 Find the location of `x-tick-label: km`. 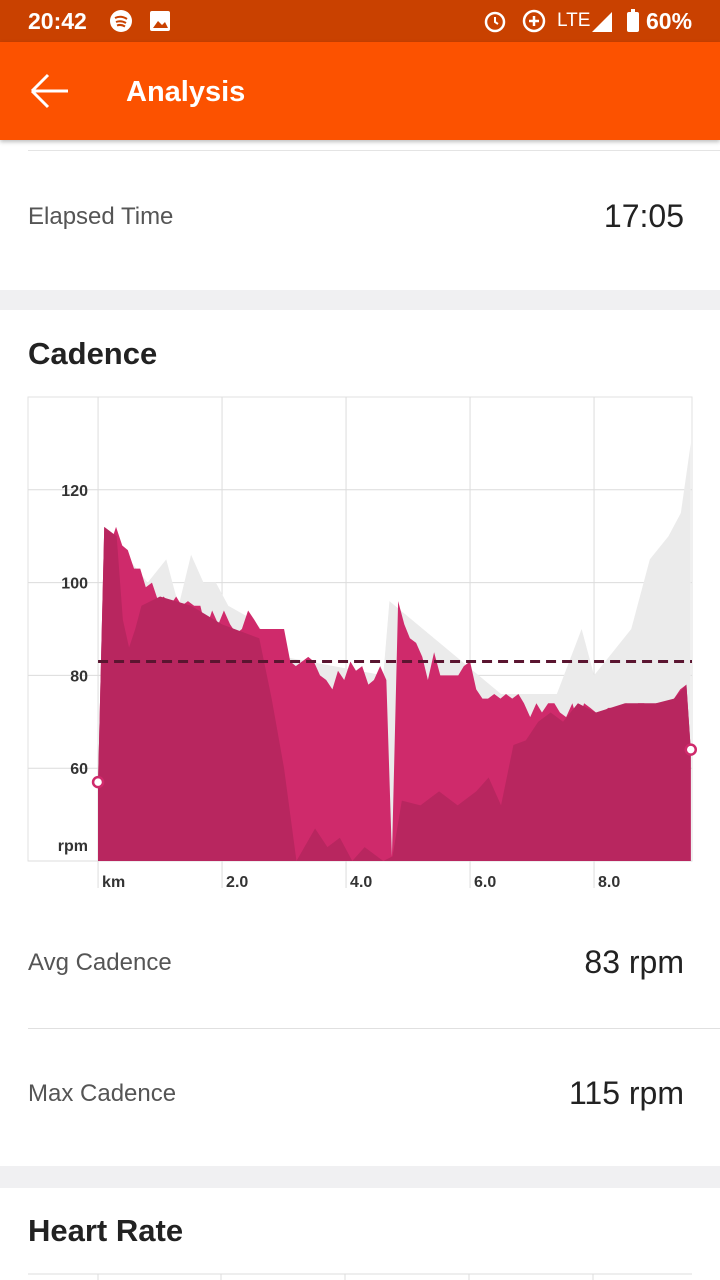

x-tick-label: km is located at coordinates (113, 882).